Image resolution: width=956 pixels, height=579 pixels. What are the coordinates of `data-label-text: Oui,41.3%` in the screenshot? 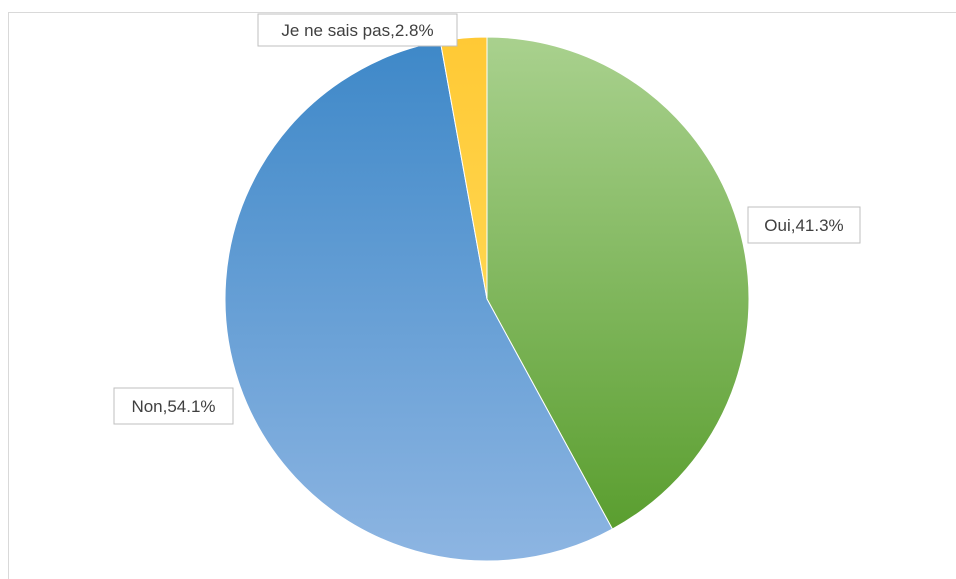 It's located at (803, 225).